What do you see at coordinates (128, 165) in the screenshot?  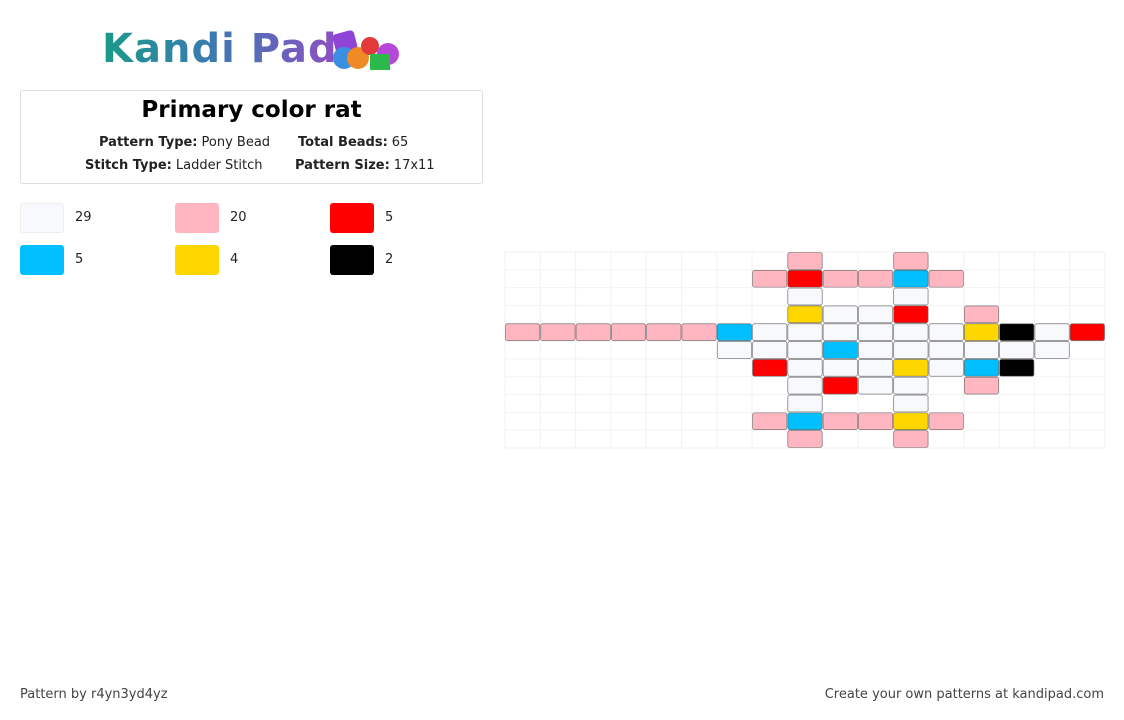 I see `field-label: Stitch Type:` at bounding box center [128, 165].